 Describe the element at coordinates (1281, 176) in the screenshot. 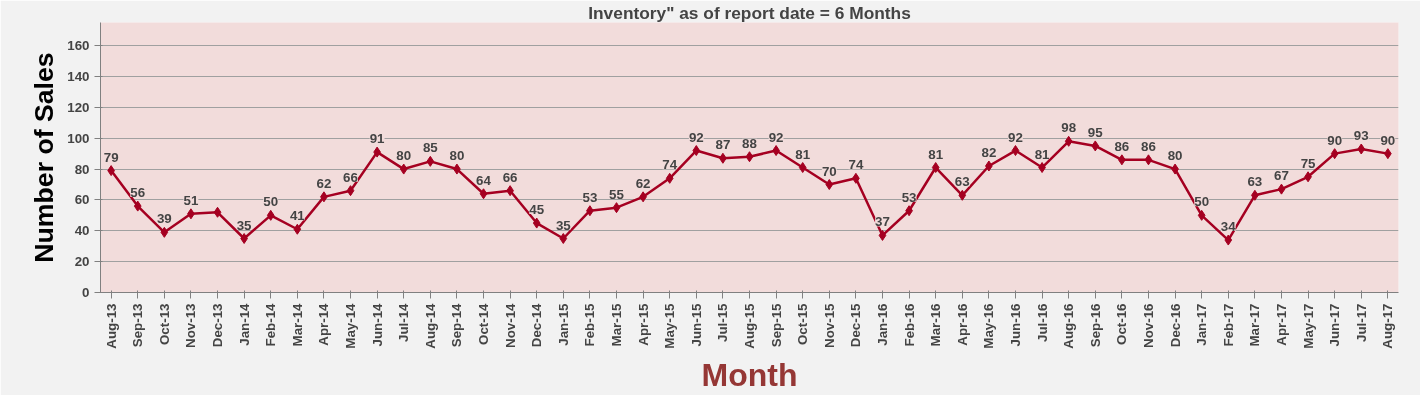

I see `data-label: 67` at that location.